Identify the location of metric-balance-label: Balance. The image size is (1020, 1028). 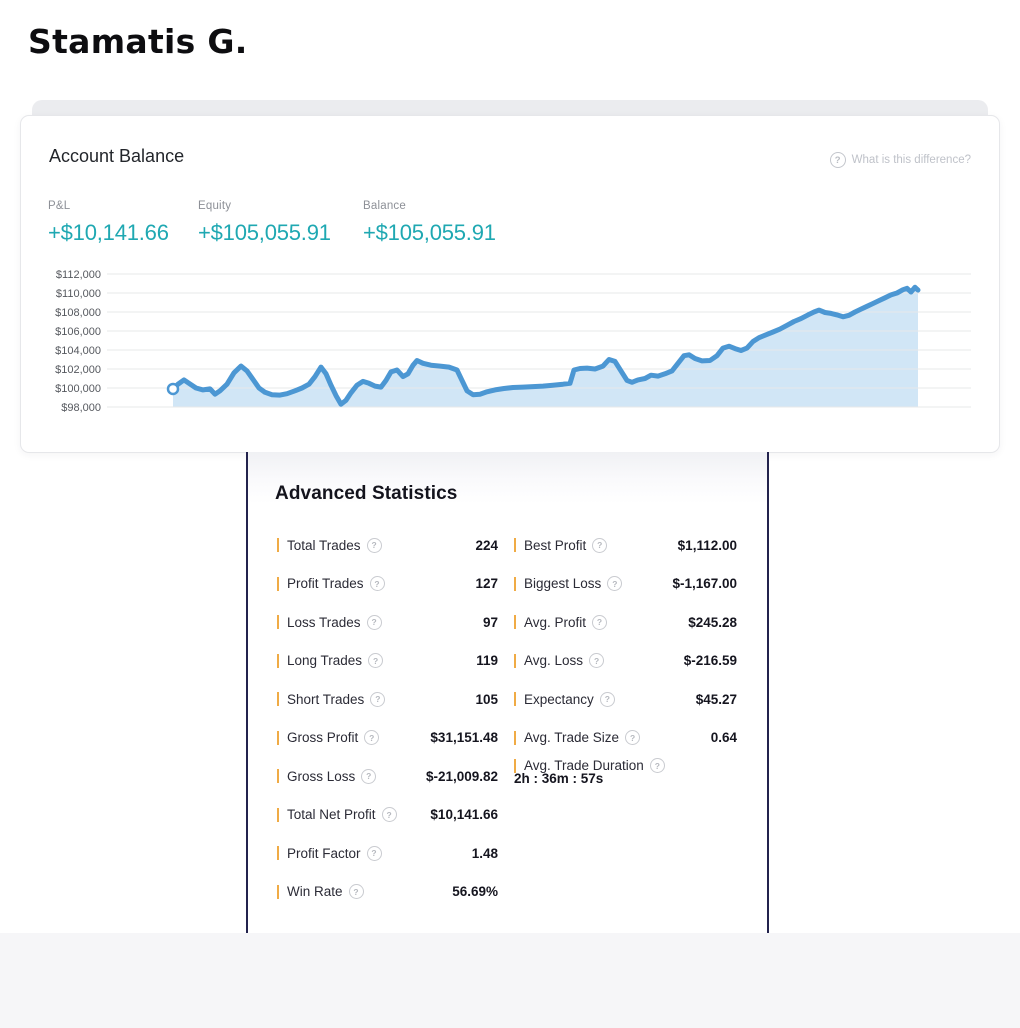
(384, 206).